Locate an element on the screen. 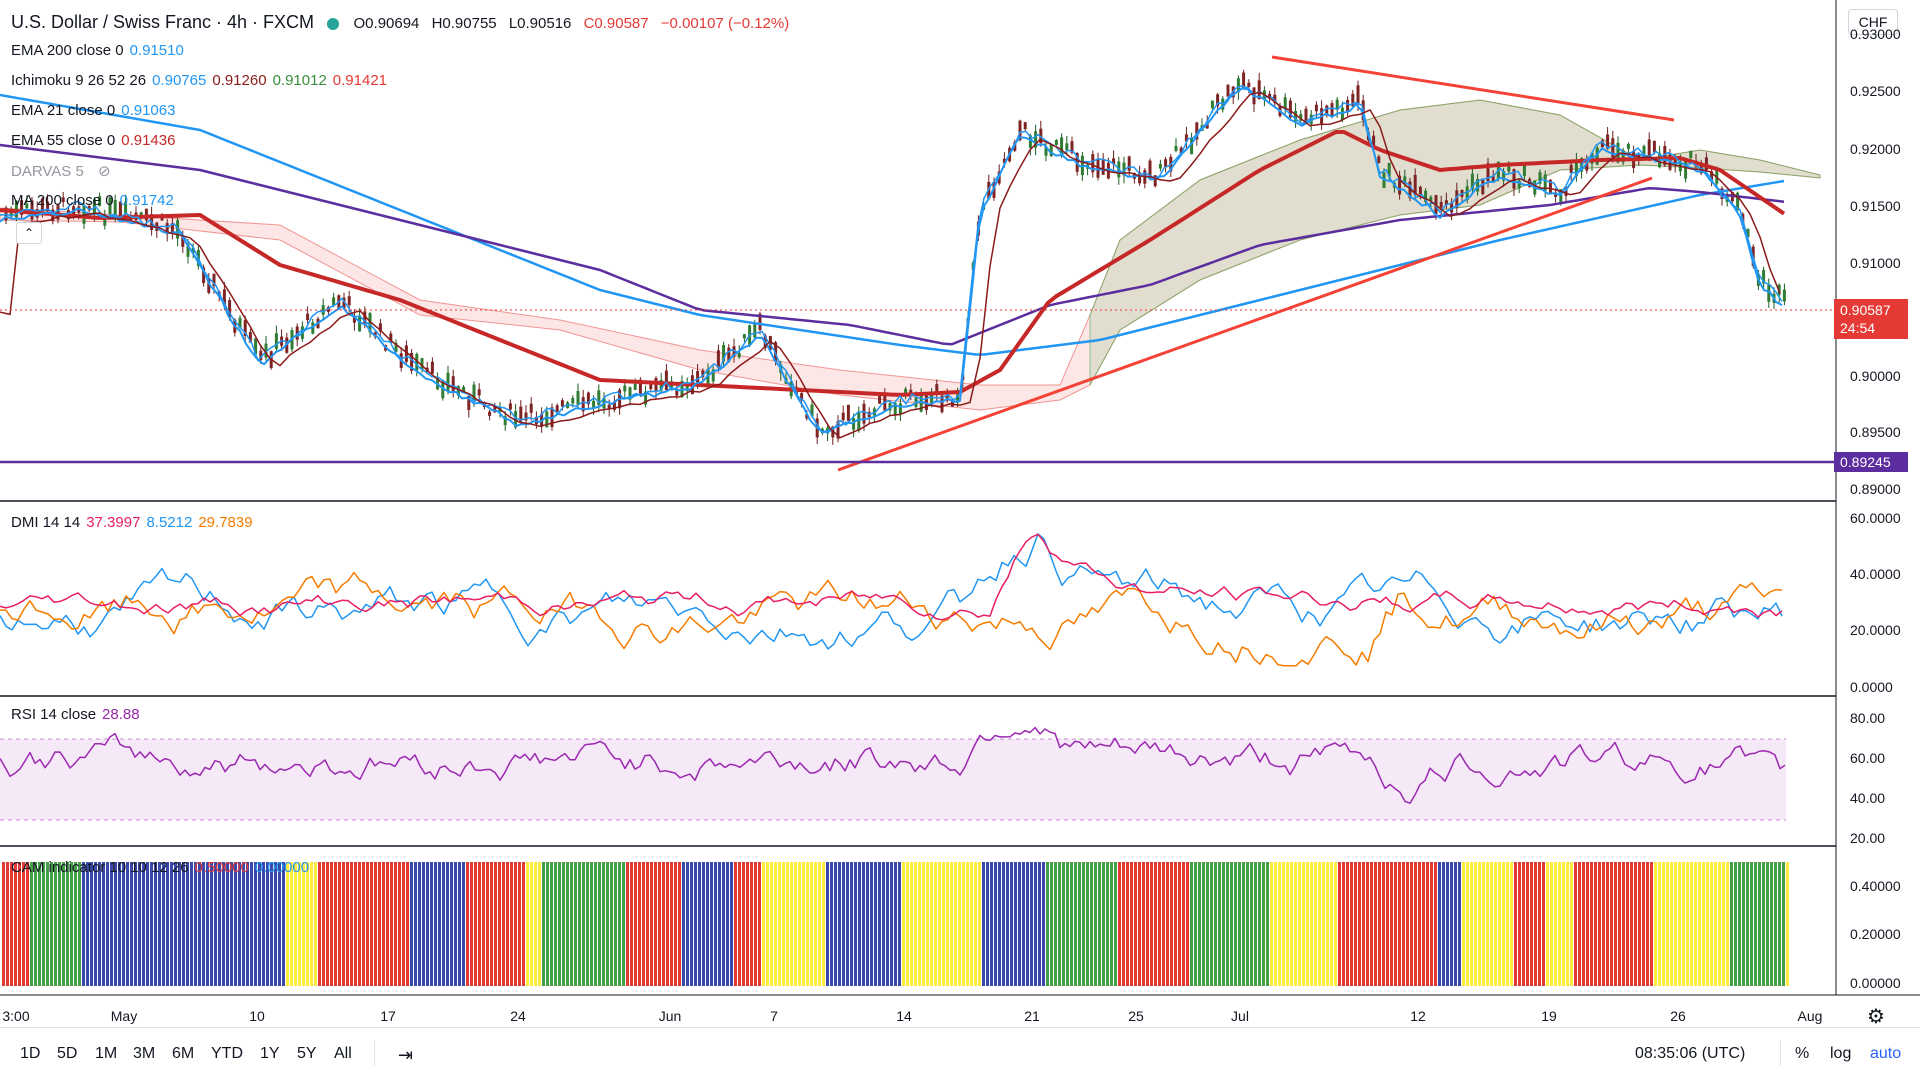 Image resolution: width=1920 pixels, height=1081 pixels. timeframe-ytd: YTD is located at coordinates (227, 1053).